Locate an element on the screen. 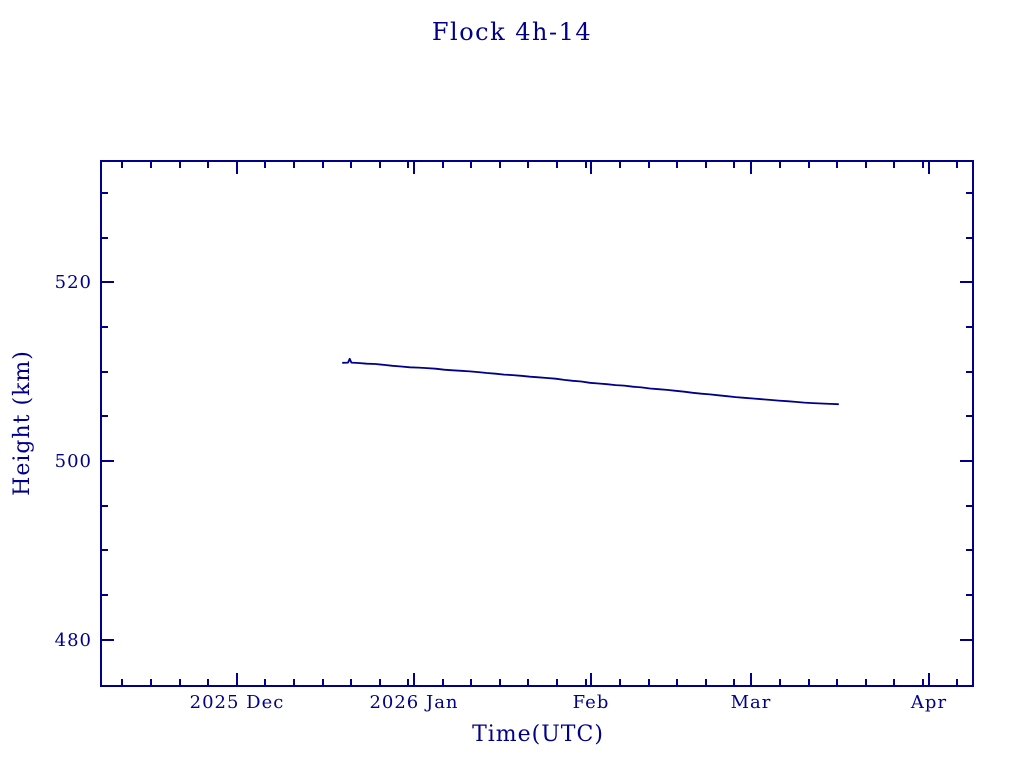  y-axis-label: Height (km) is located at coordinates (22, 423).